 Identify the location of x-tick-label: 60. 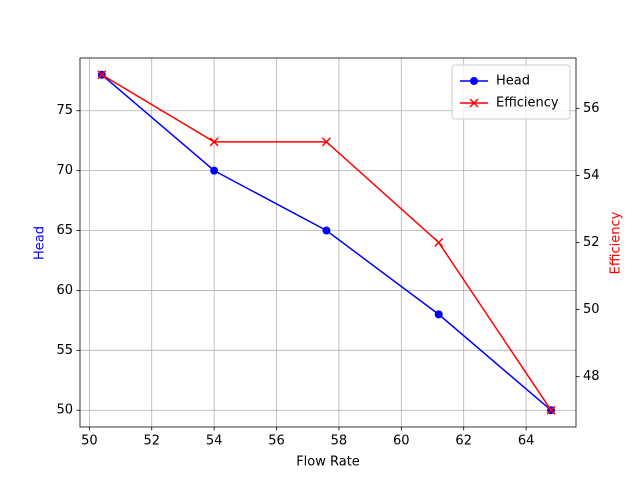
(401, 441).